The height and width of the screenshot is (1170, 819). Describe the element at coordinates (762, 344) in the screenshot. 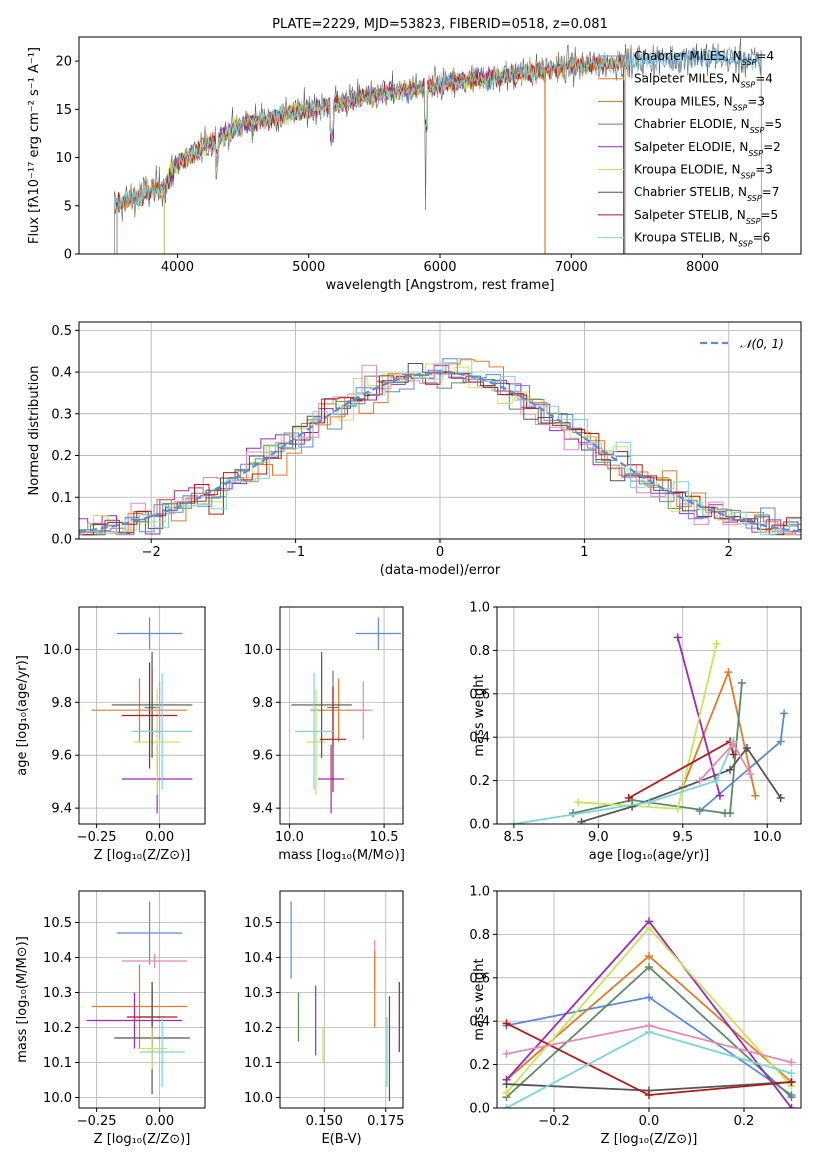

I see `legend-label: 𝒩(0, 1)` at that location.